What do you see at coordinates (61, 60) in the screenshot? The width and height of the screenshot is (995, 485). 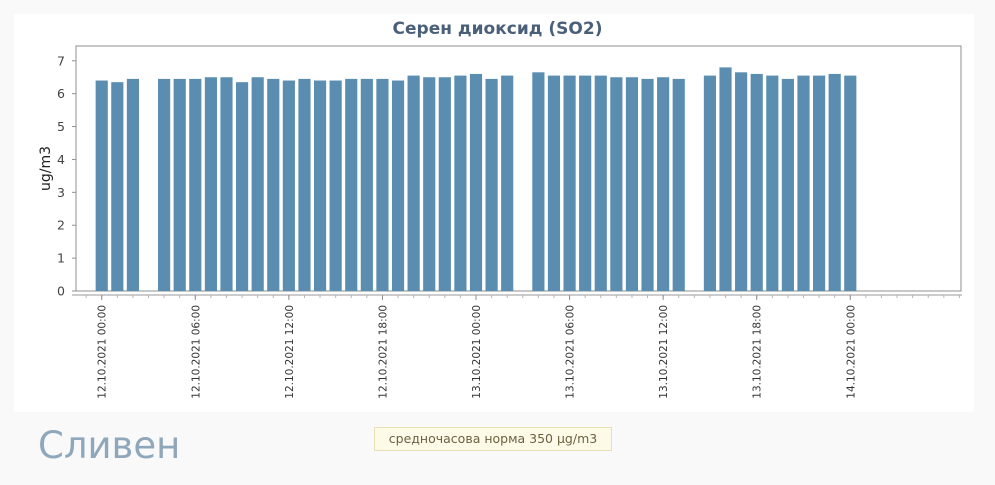 I see `y-tick-label: 7` at bounding box center [61, 60].